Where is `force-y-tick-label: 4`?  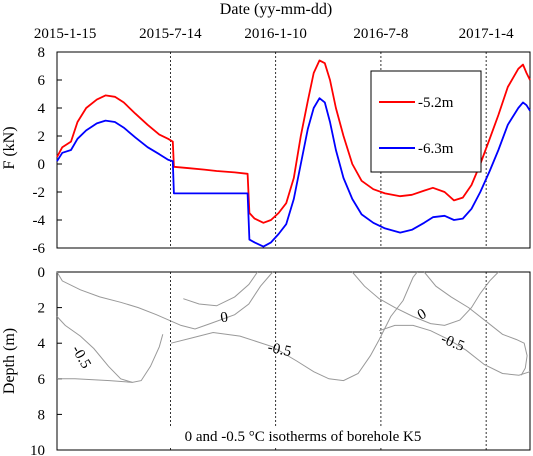 force-y-tick-label: 4 is located at coordinates (42, 109).